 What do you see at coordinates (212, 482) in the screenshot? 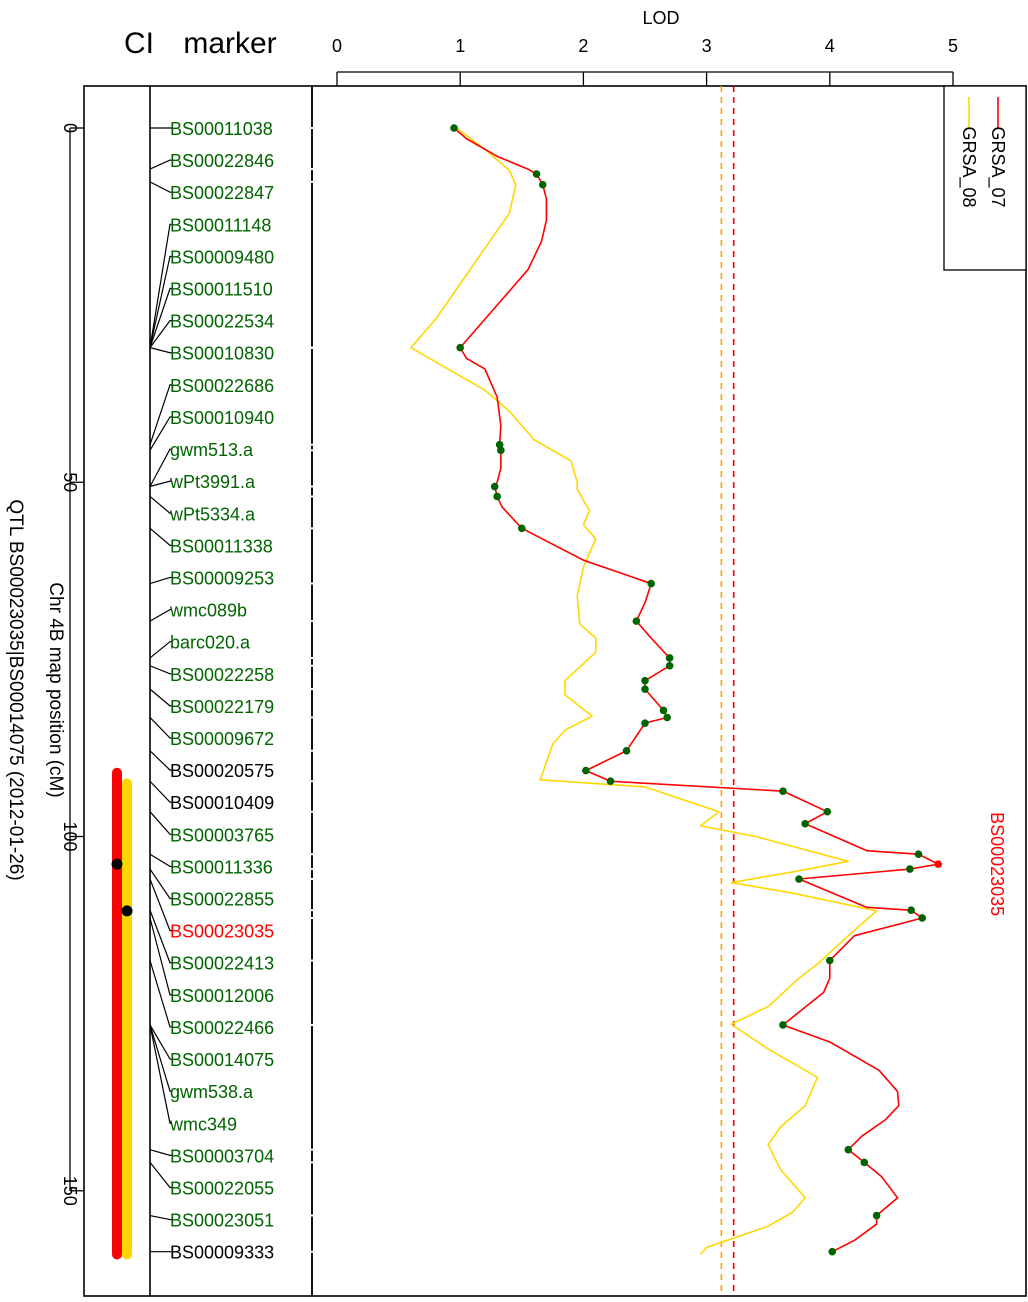
I see `marker-label: wPt3991.a` at bounding box center [212, 482].